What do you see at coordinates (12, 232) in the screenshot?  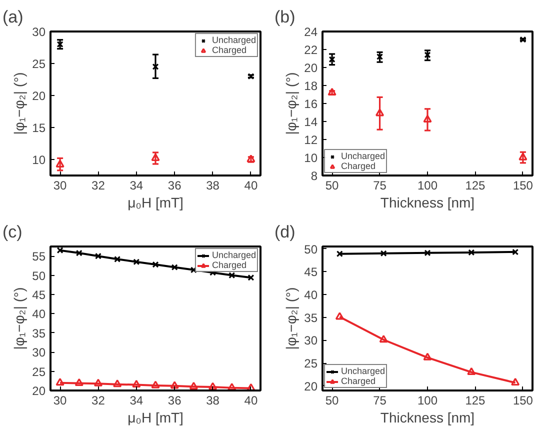 I see `chart-title: (c)` at bounding box center [12, 232].